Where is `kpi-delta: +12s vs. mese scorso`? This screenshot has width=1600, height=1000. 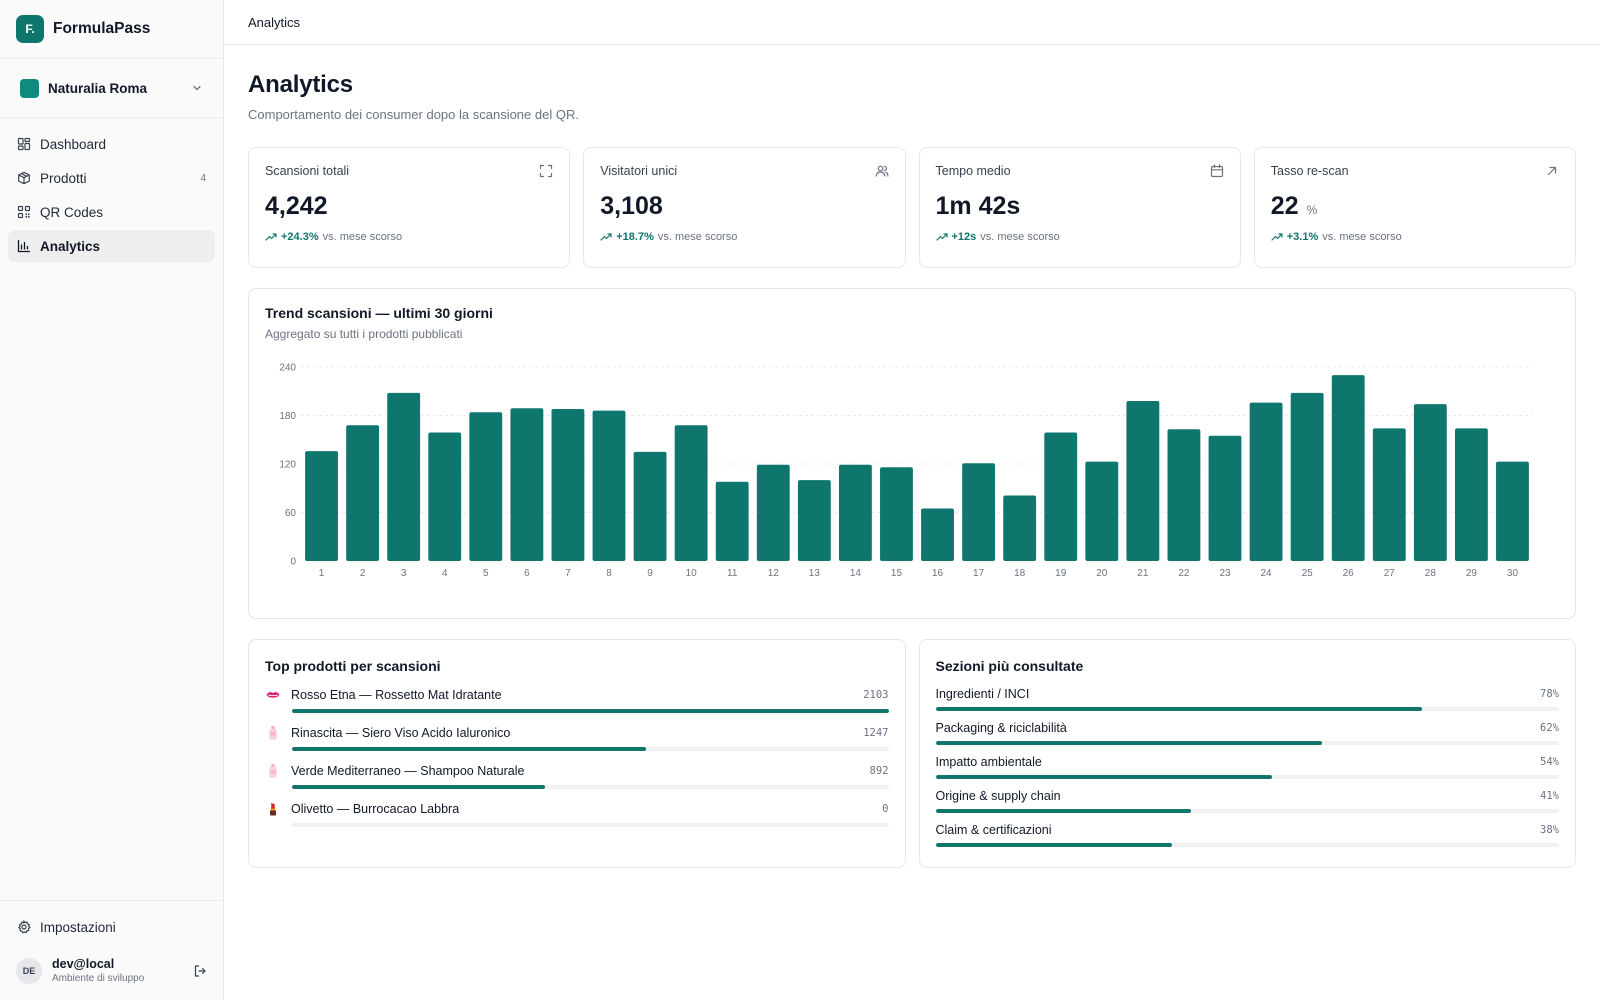
kpi-delta: +12s vs. mese scorso is located at coordinates (1079, 237).